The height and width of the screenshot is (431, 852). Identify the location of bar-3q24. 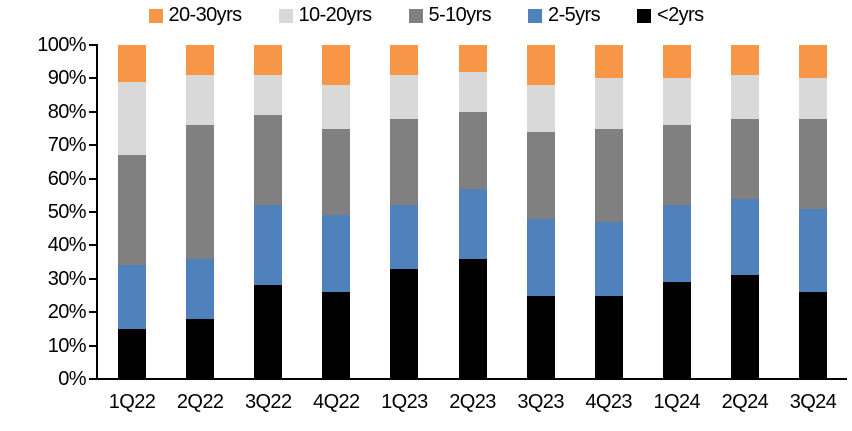
(812, 212).